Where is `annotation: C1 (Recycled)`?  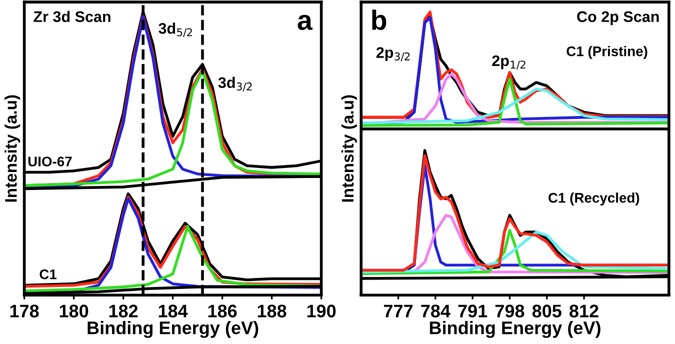 annotation: C1 (Recycled) is located at coordinates (594, 199).